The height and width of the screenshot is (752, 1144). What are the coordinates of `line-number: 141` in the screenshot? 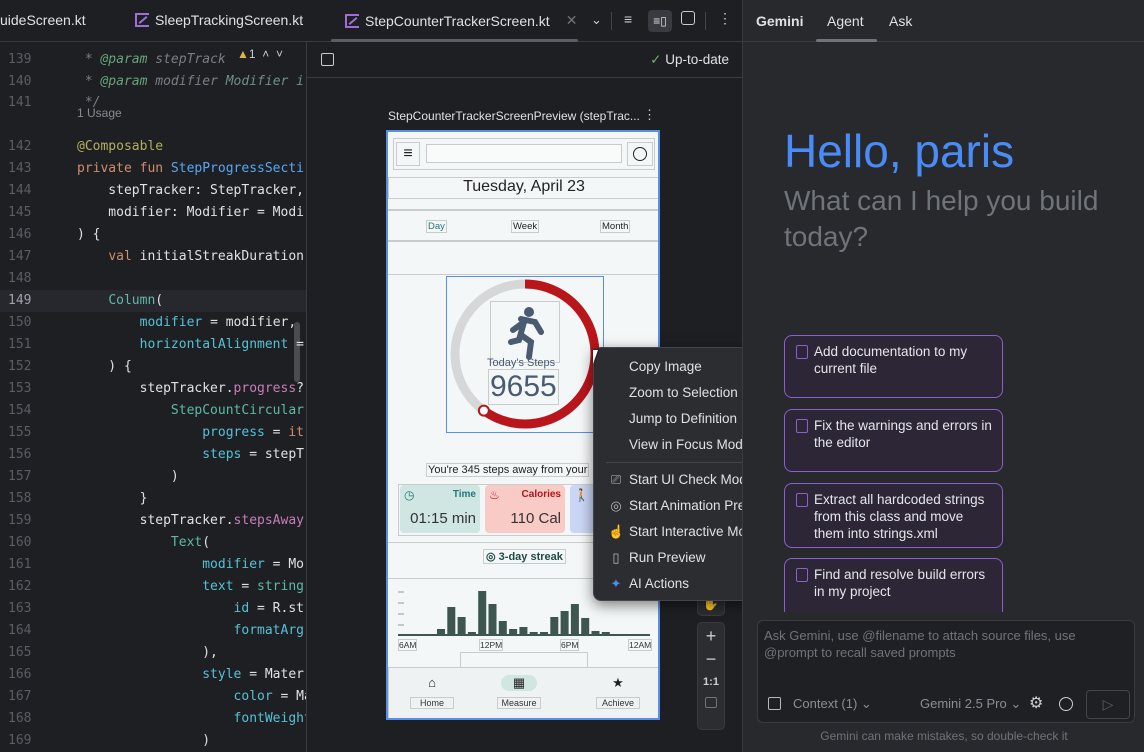 It's located at (20, 102).